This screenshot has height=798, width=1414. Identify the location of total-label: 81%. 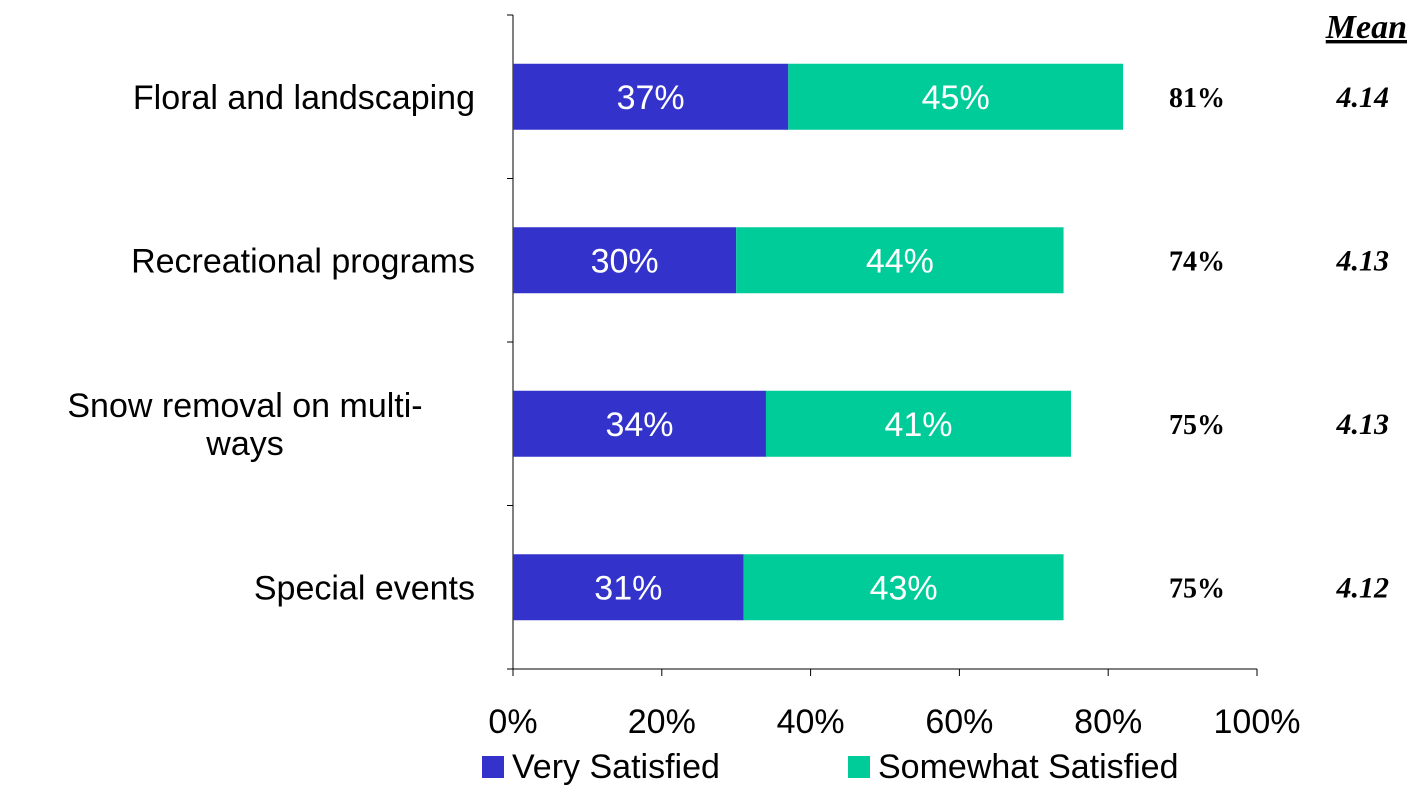
(1197, 98).